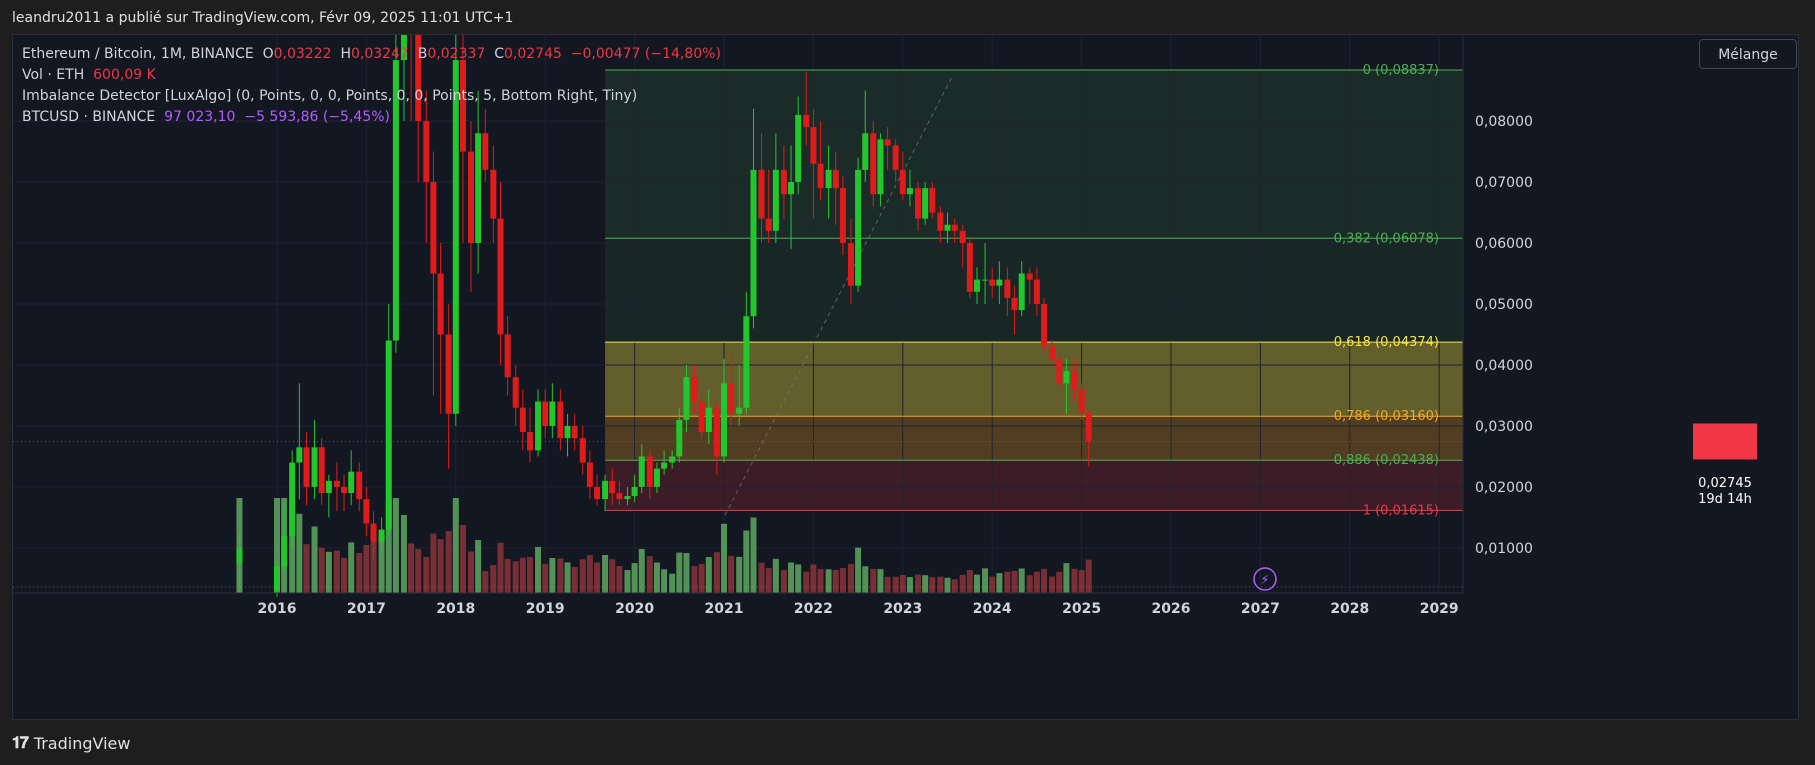 The image size is (1815, 765). What do you see at coordinates (1265, 579) in the screenshot?
I see `alert-icon: ⚡` at bounding box center [1265, 579].